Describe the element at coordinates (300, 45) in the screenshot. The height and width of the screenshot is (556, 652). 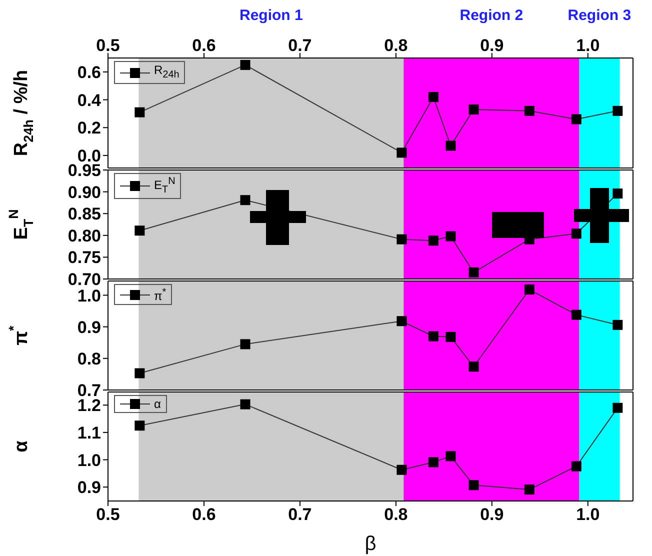
I see `x2-tick-label: 0.7` at that location.